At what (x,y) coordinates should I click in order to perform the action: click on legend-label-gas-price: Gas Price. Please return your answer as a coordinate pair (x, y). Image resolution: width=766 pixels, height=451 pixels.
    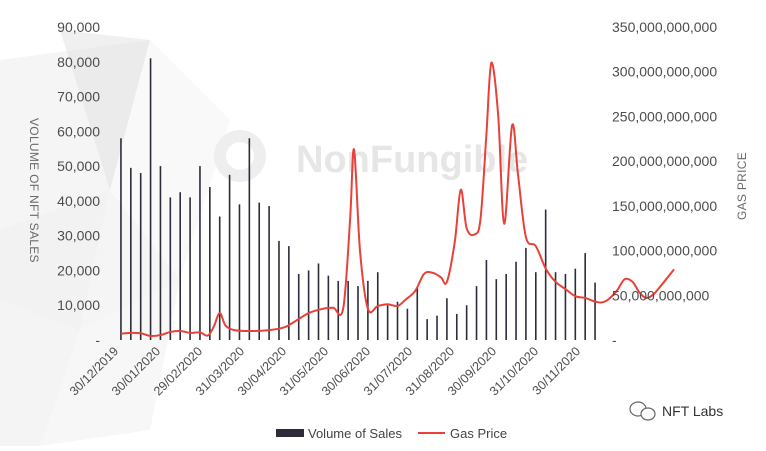
    Looking at the image, I should click on (478, 433).